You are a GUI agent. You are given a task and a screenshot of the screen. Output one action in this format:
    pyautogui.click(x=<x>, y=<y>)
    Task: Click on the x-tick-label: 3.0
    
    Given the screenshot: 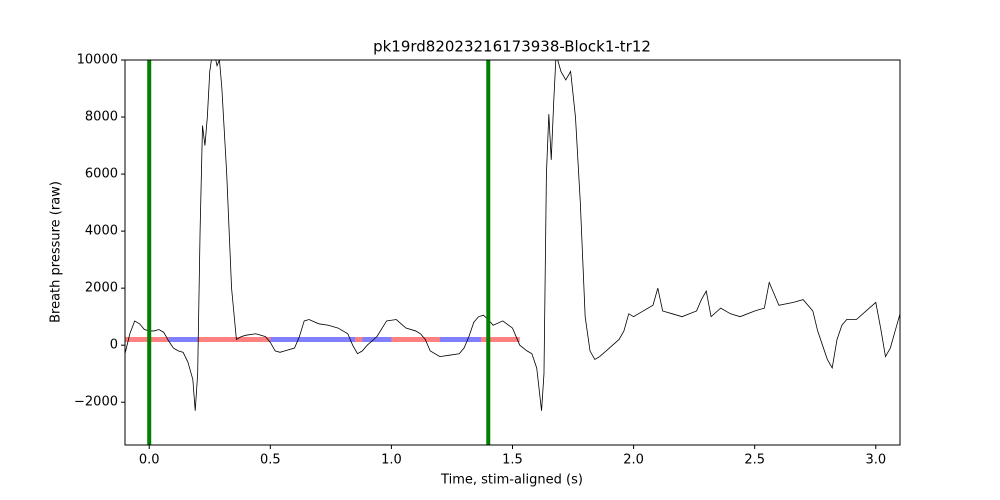 What is the action you would take?
    pyautogui.click(x=875, y=460)
    